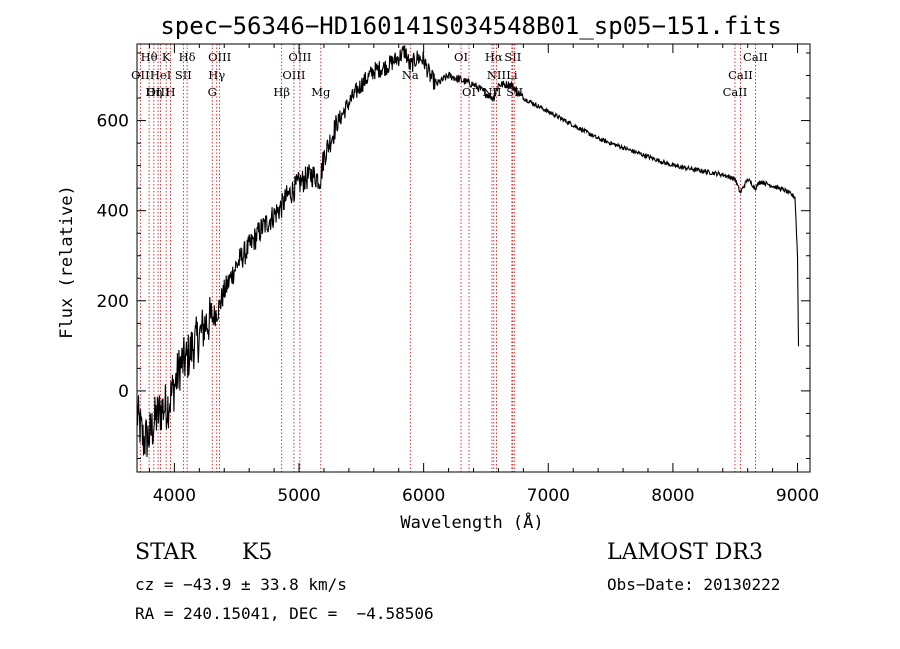  What do you see at coordinates (160, 75) in the screenshot?
I see `spectral-line-label: HeI` at bounding box center [160, 75].